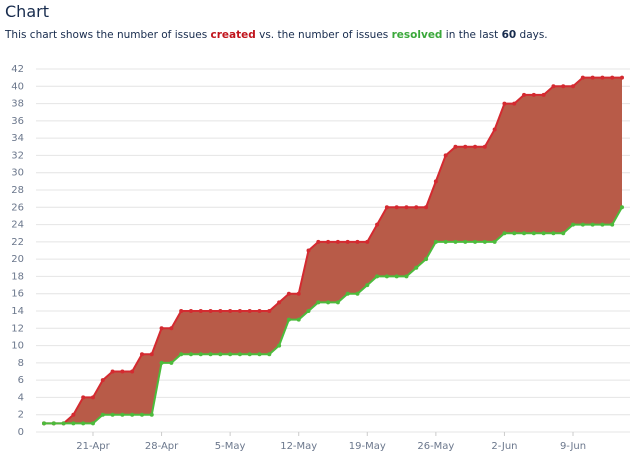  Describe the element at coordinates (17, 294) in the screenshot. I see `y-tick-label: 16` at that location.